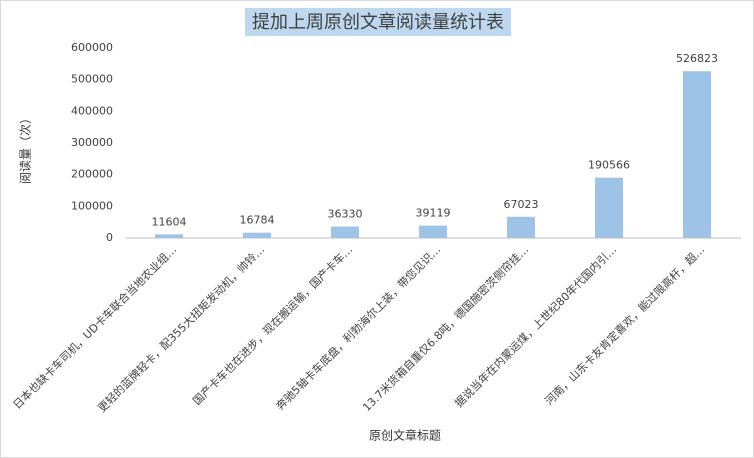  What do you see at coordinates (433, 213) in the screenshot?
I see `data-label: 39119` at bounding box center [433, 213].